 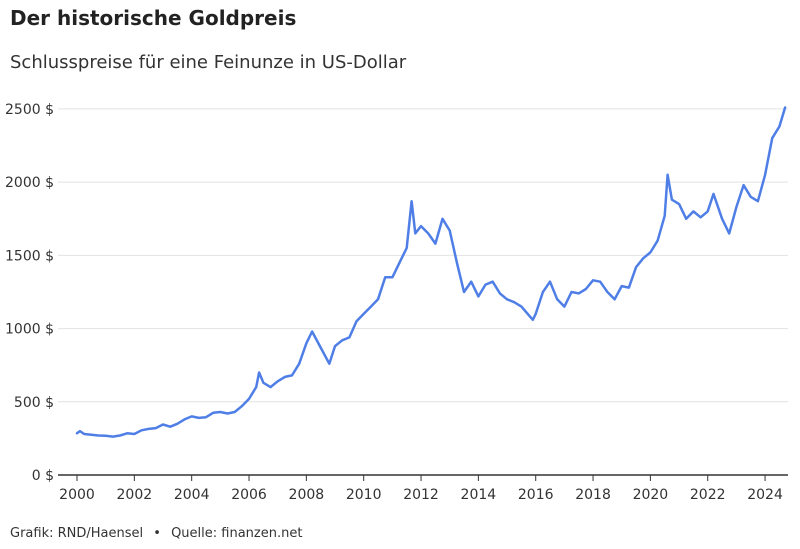 I want to click on x-tick-label: 2002, so click(x=135, y=495).